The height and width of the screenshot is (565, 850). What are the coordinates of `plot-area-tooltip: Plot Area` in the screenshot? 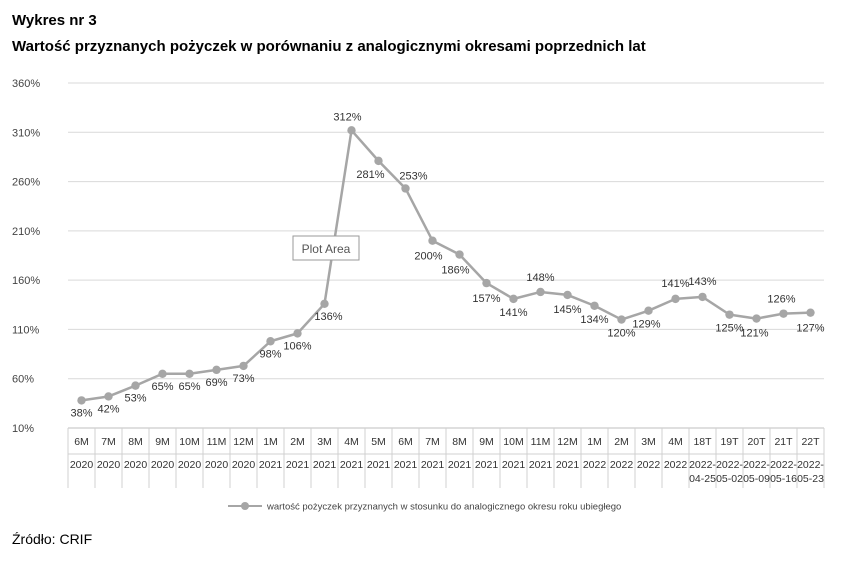 It's located at (326, 248).